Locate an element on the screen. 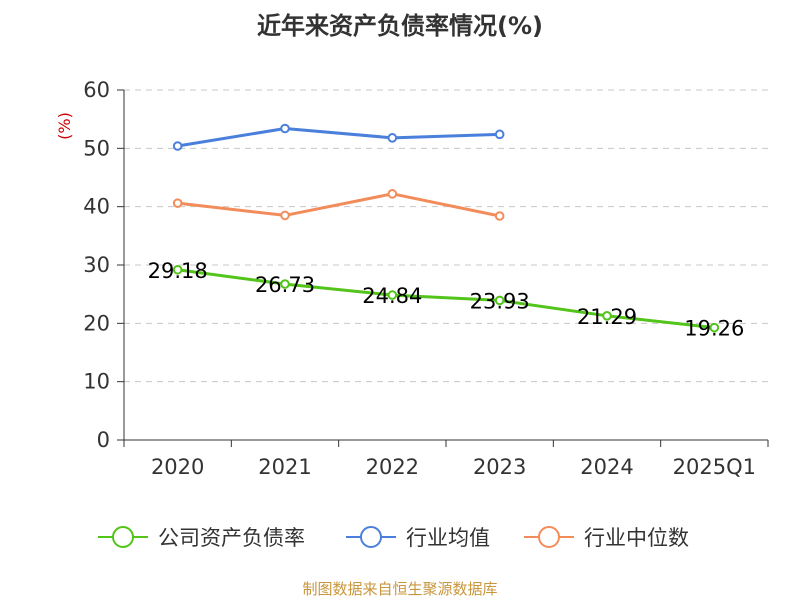  data-label: 24.84 is located at coordinates (392, 296).